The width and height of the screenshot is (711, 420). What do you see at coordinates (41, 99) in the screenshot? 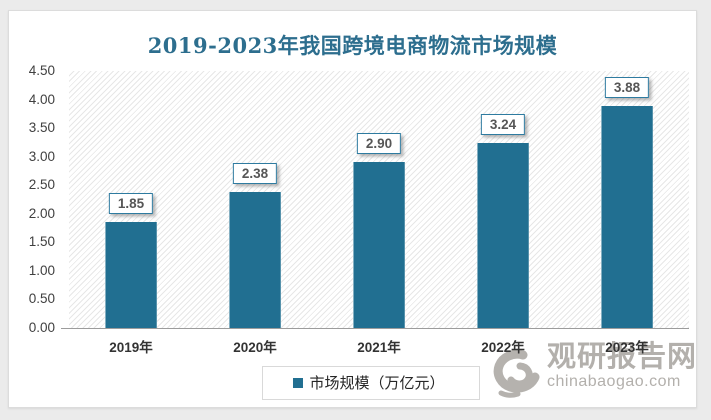
I see `y-axis-label: 4.00` at bounding box center [41, 99].